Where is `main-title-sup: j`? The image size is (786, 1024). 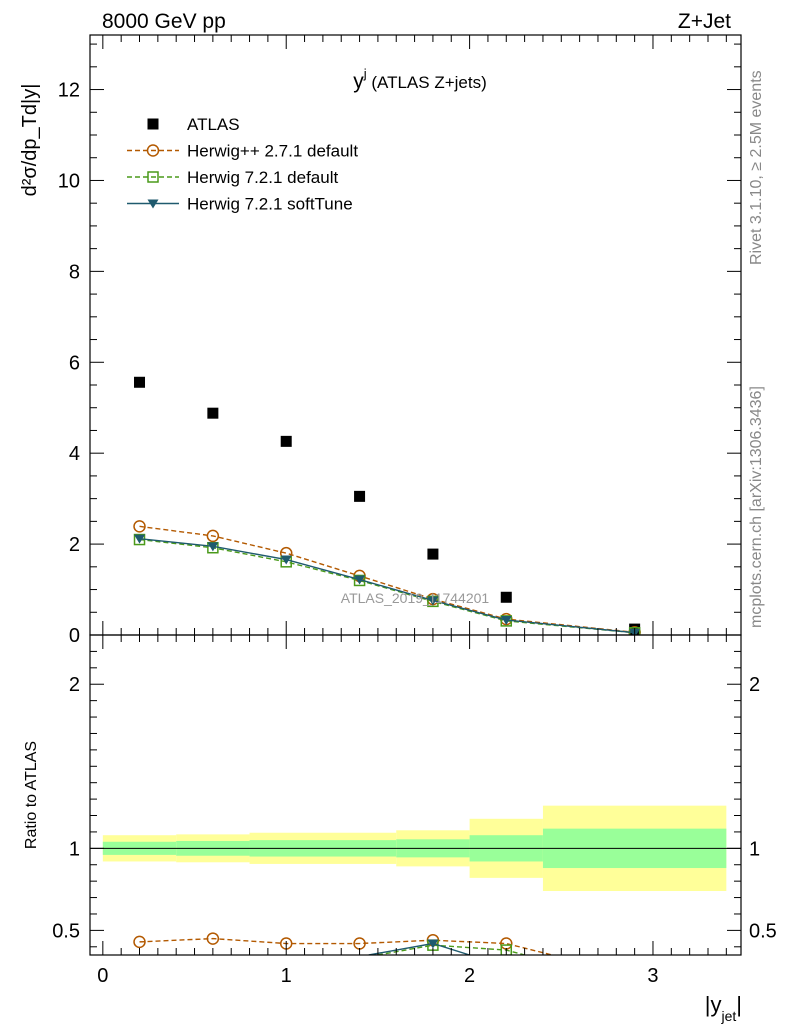
main-title-sup: j is located at coordinates (365, 73).